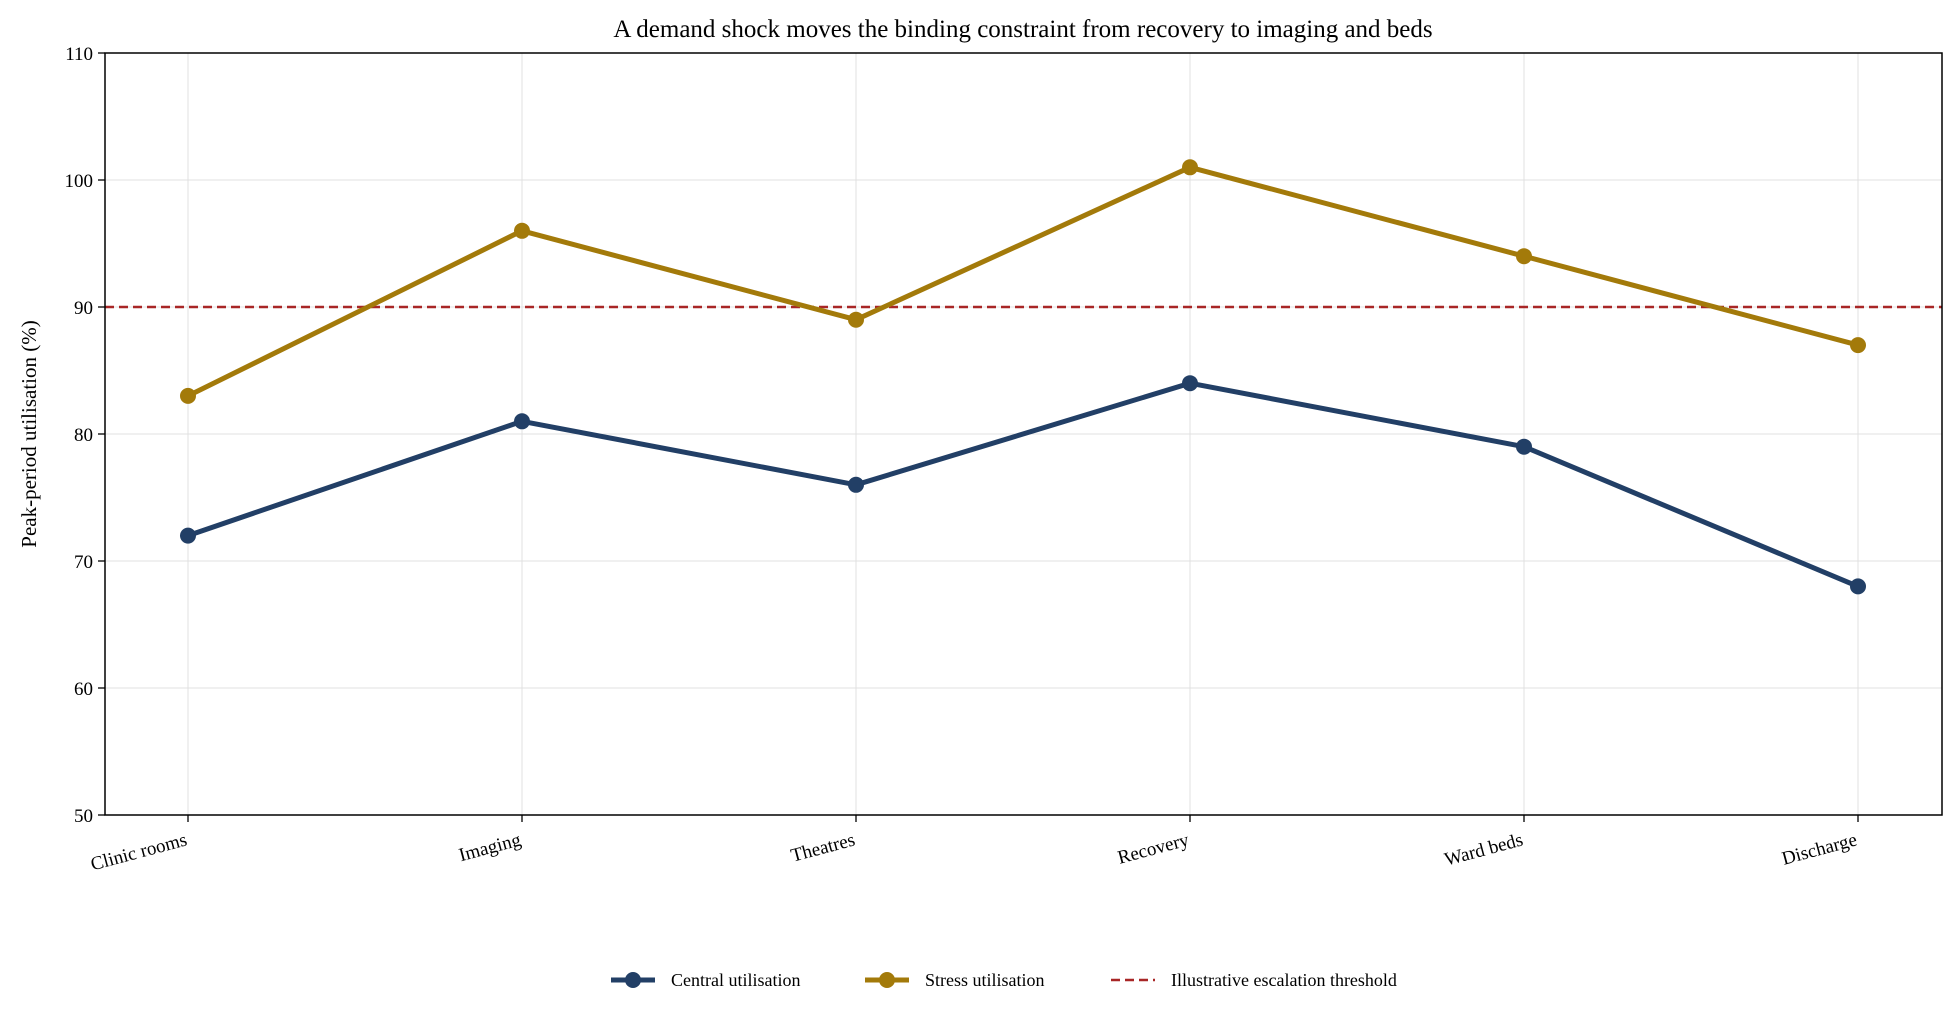  What do you see at coordinates (490, 847) in the screenshot?
I see `x-tick-label: Imaging` at bounding box center [490, 847].